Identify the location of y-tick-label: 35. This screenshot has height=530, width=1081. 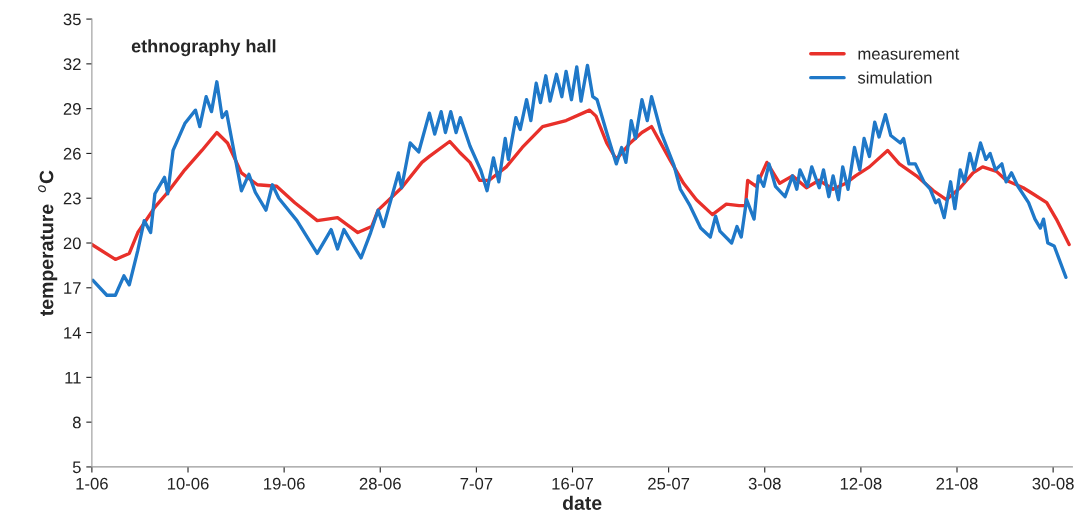
(72, 19).